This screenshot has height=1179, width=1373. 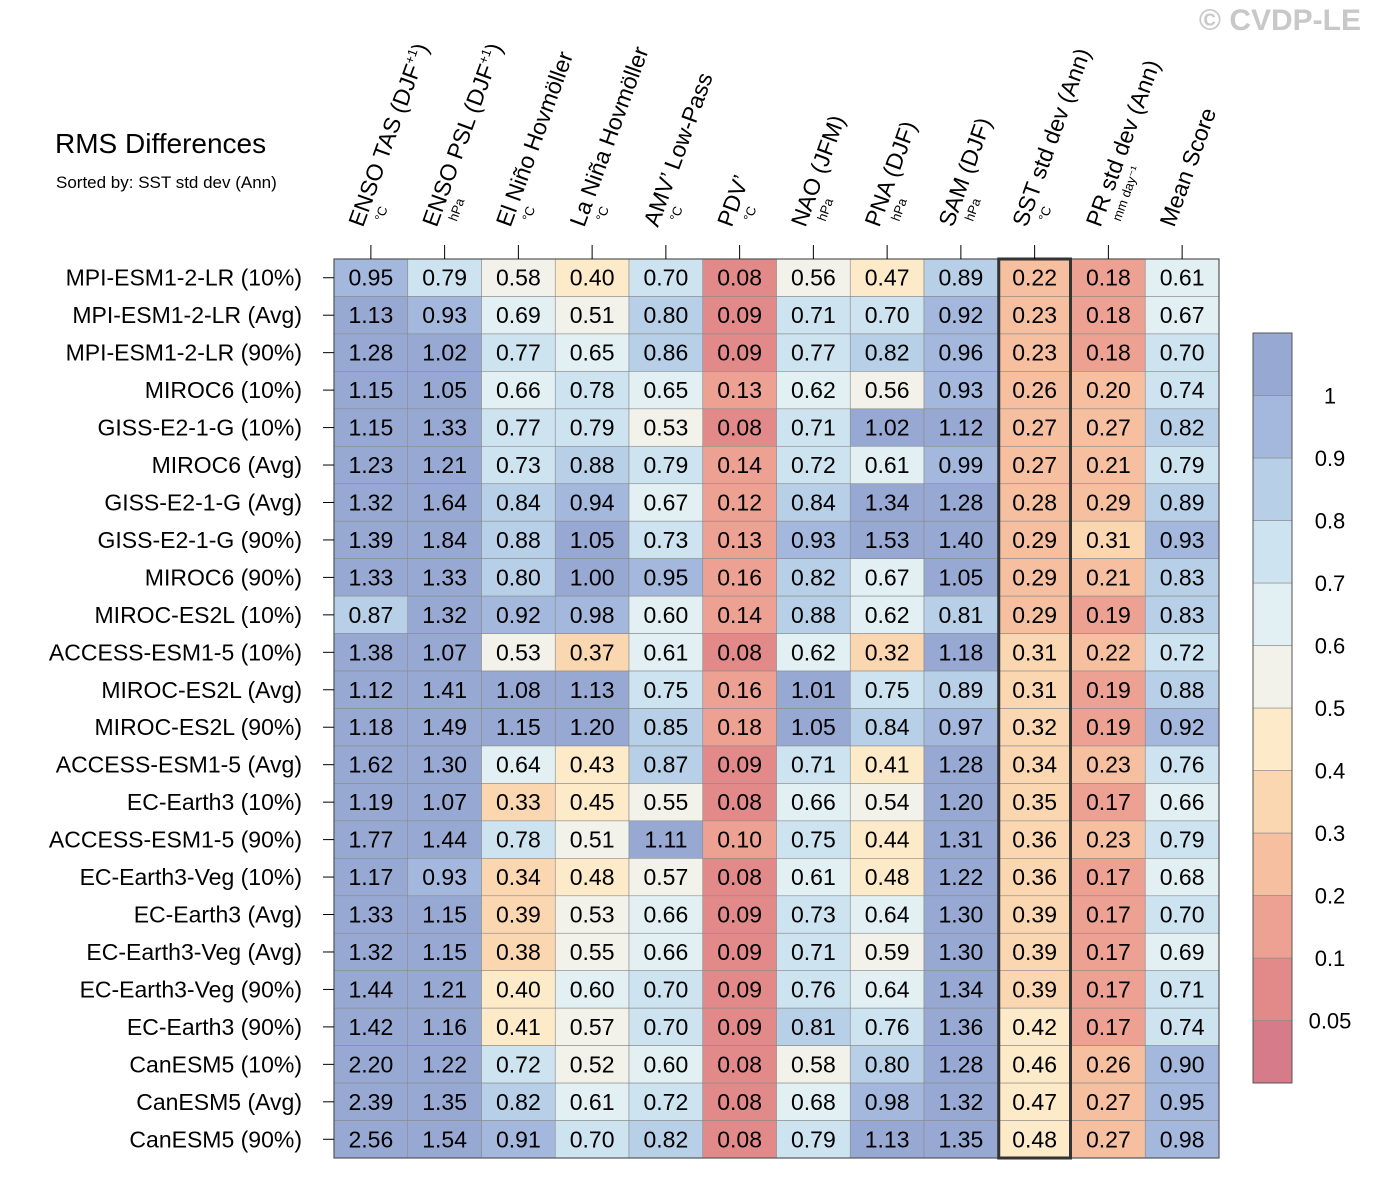 I want to click on cell-value-label: 0.48, so click(x=1034, y=1139).